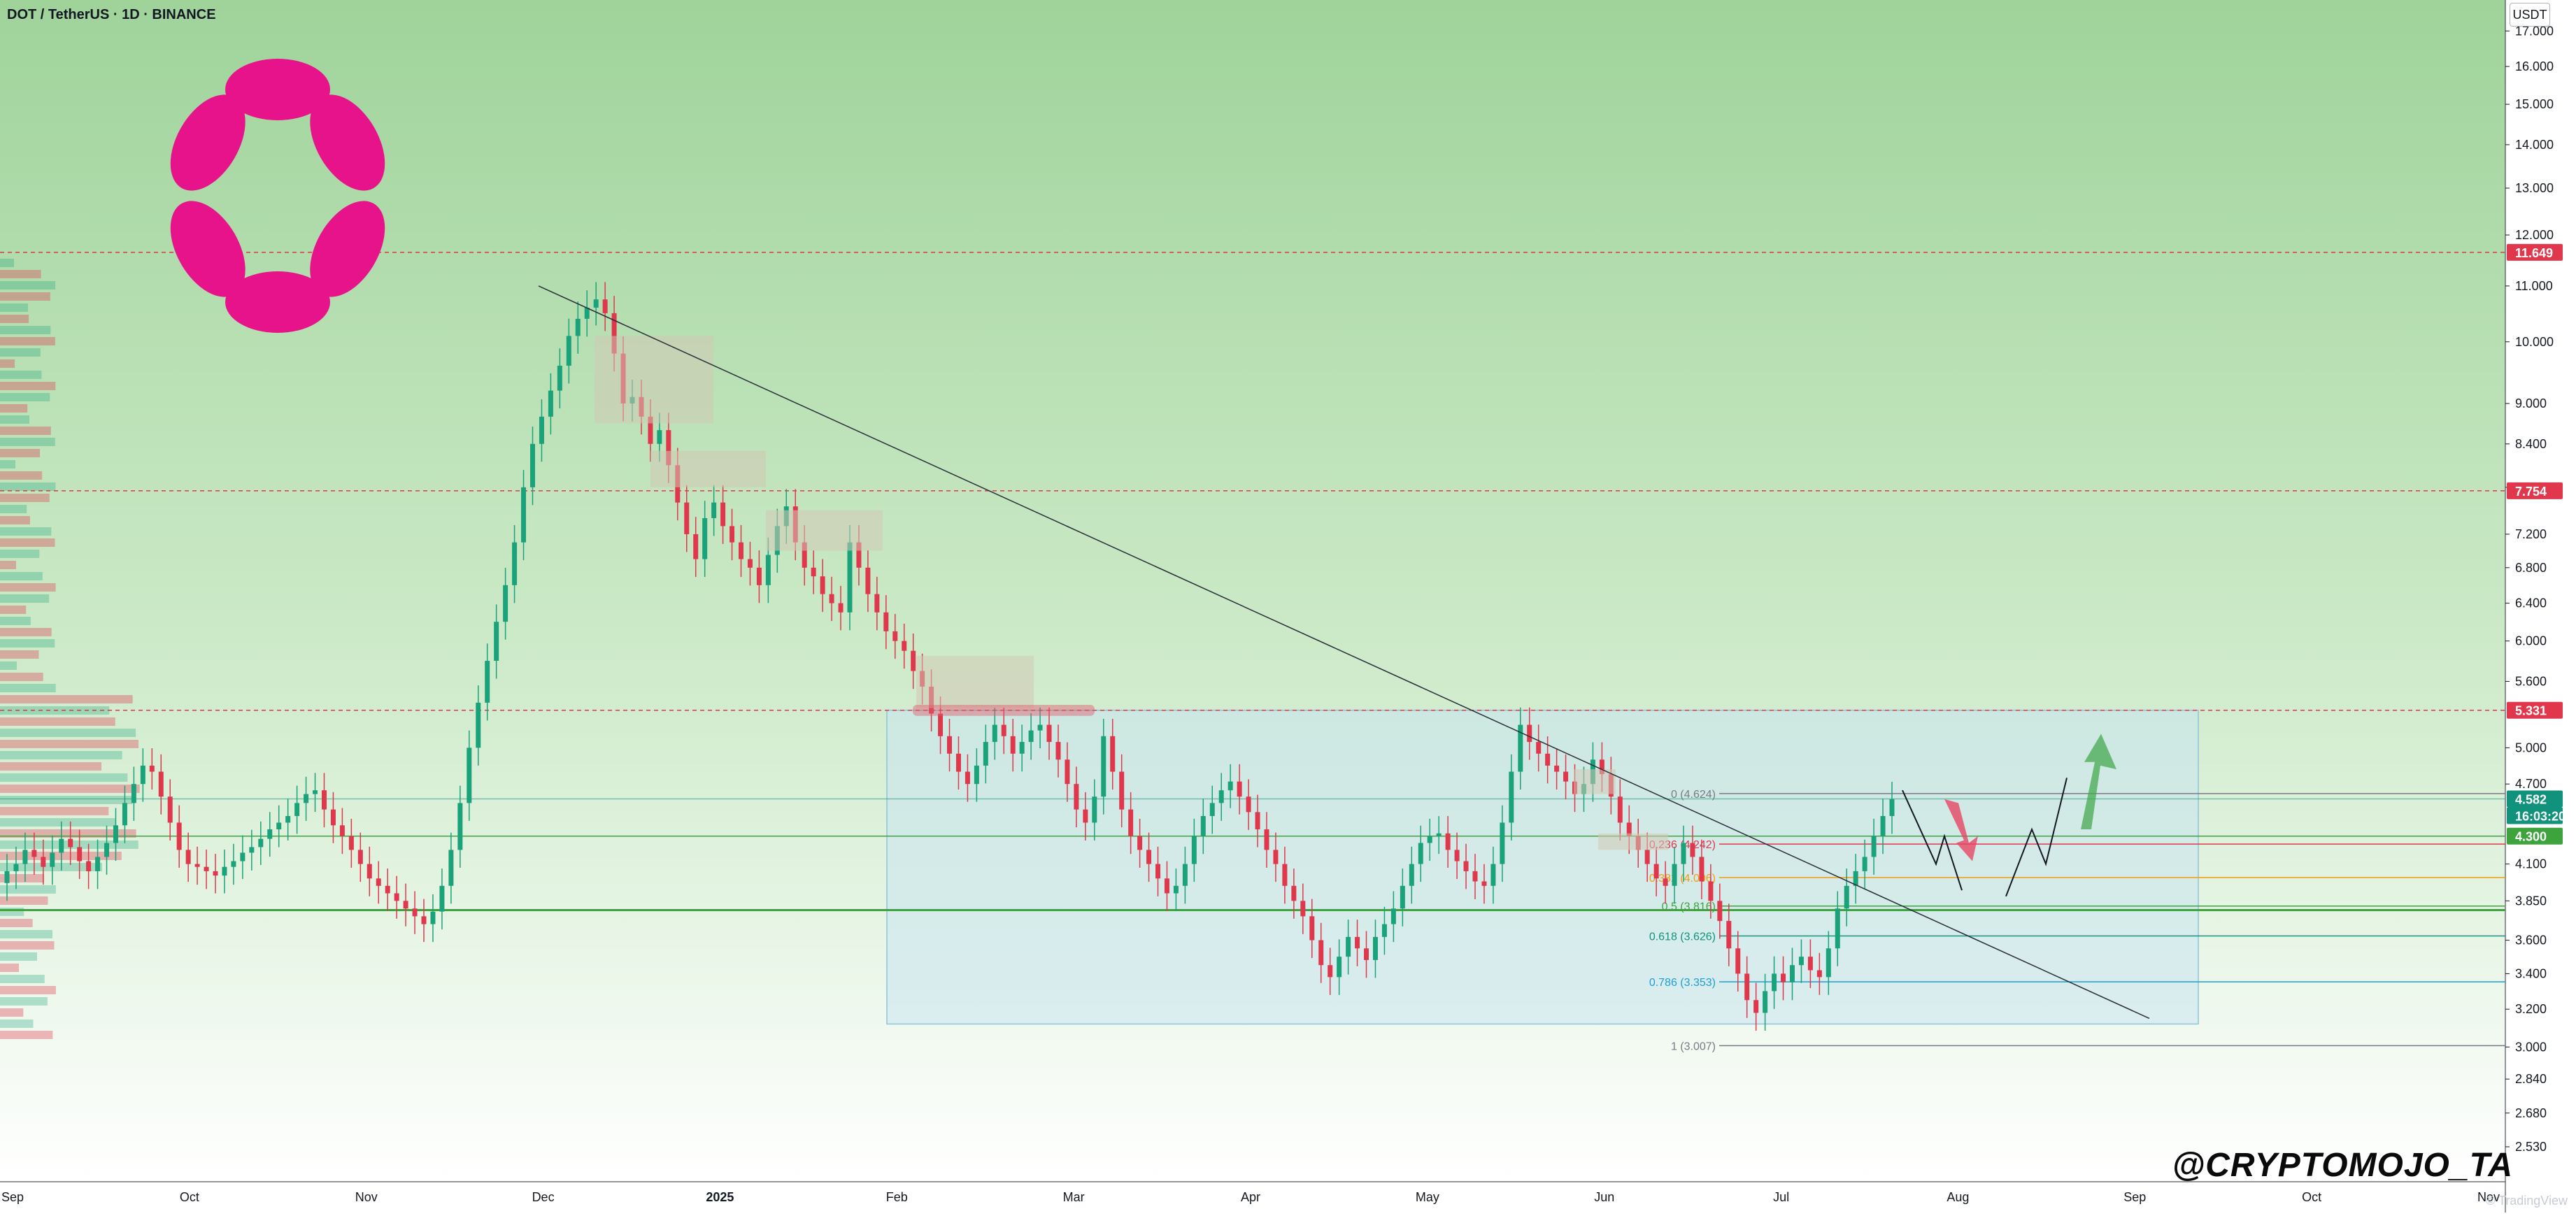 Image resolution: width=2576 pixels, height=1216 pixels. I want to click on x-tick-label: 2025, so click(720, 1197).